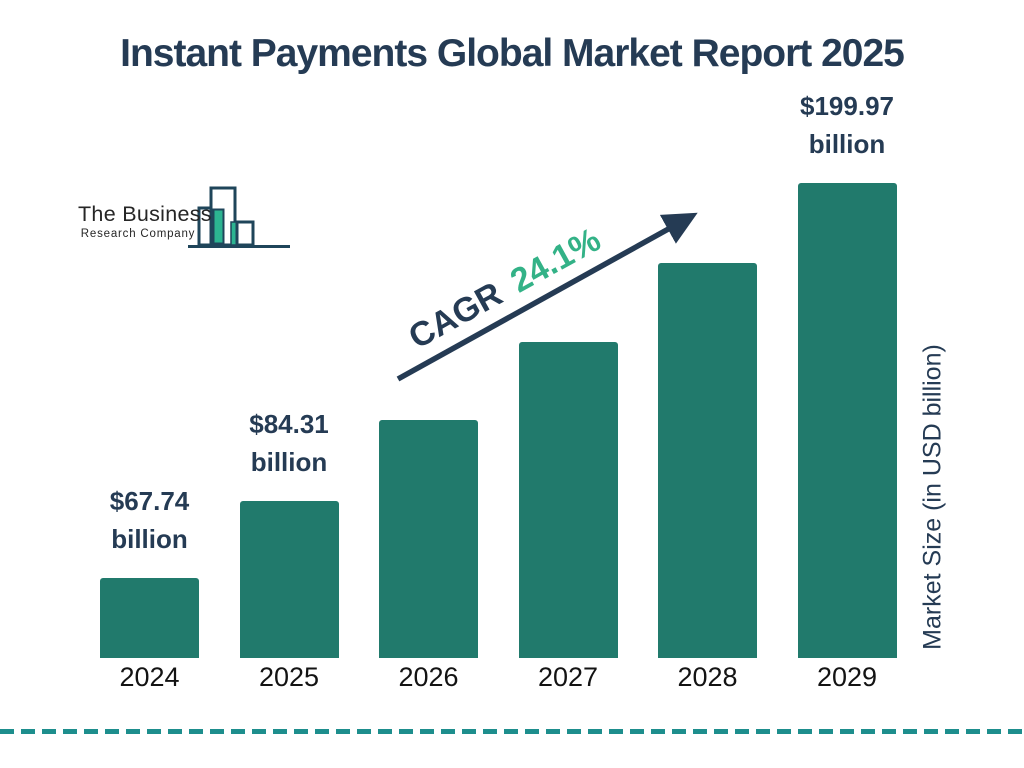  Describe the element at coordinates (289, 443) in the screenshot. I see `value-label-2025: $84.31 billion` at that location.